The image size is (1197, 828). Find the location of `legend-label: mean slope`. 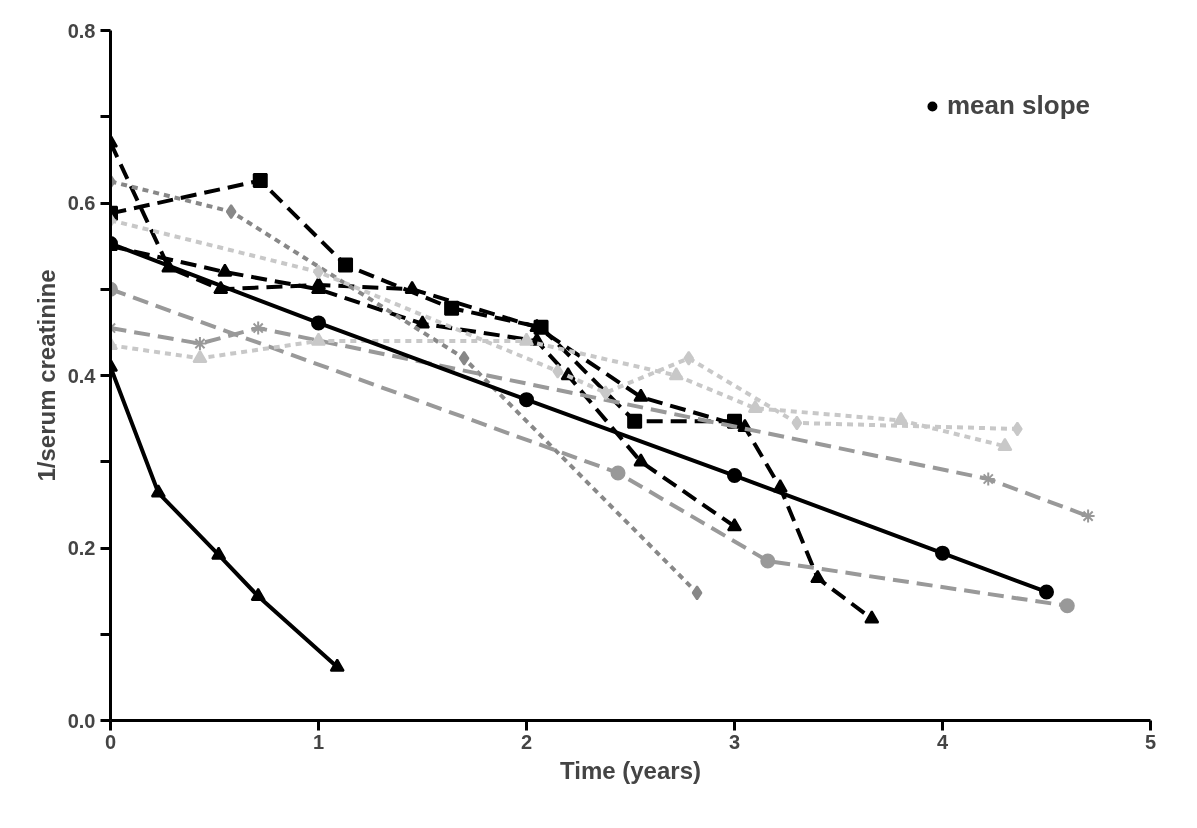

legend-label: mean slope is located at coordinates (1018, 105).